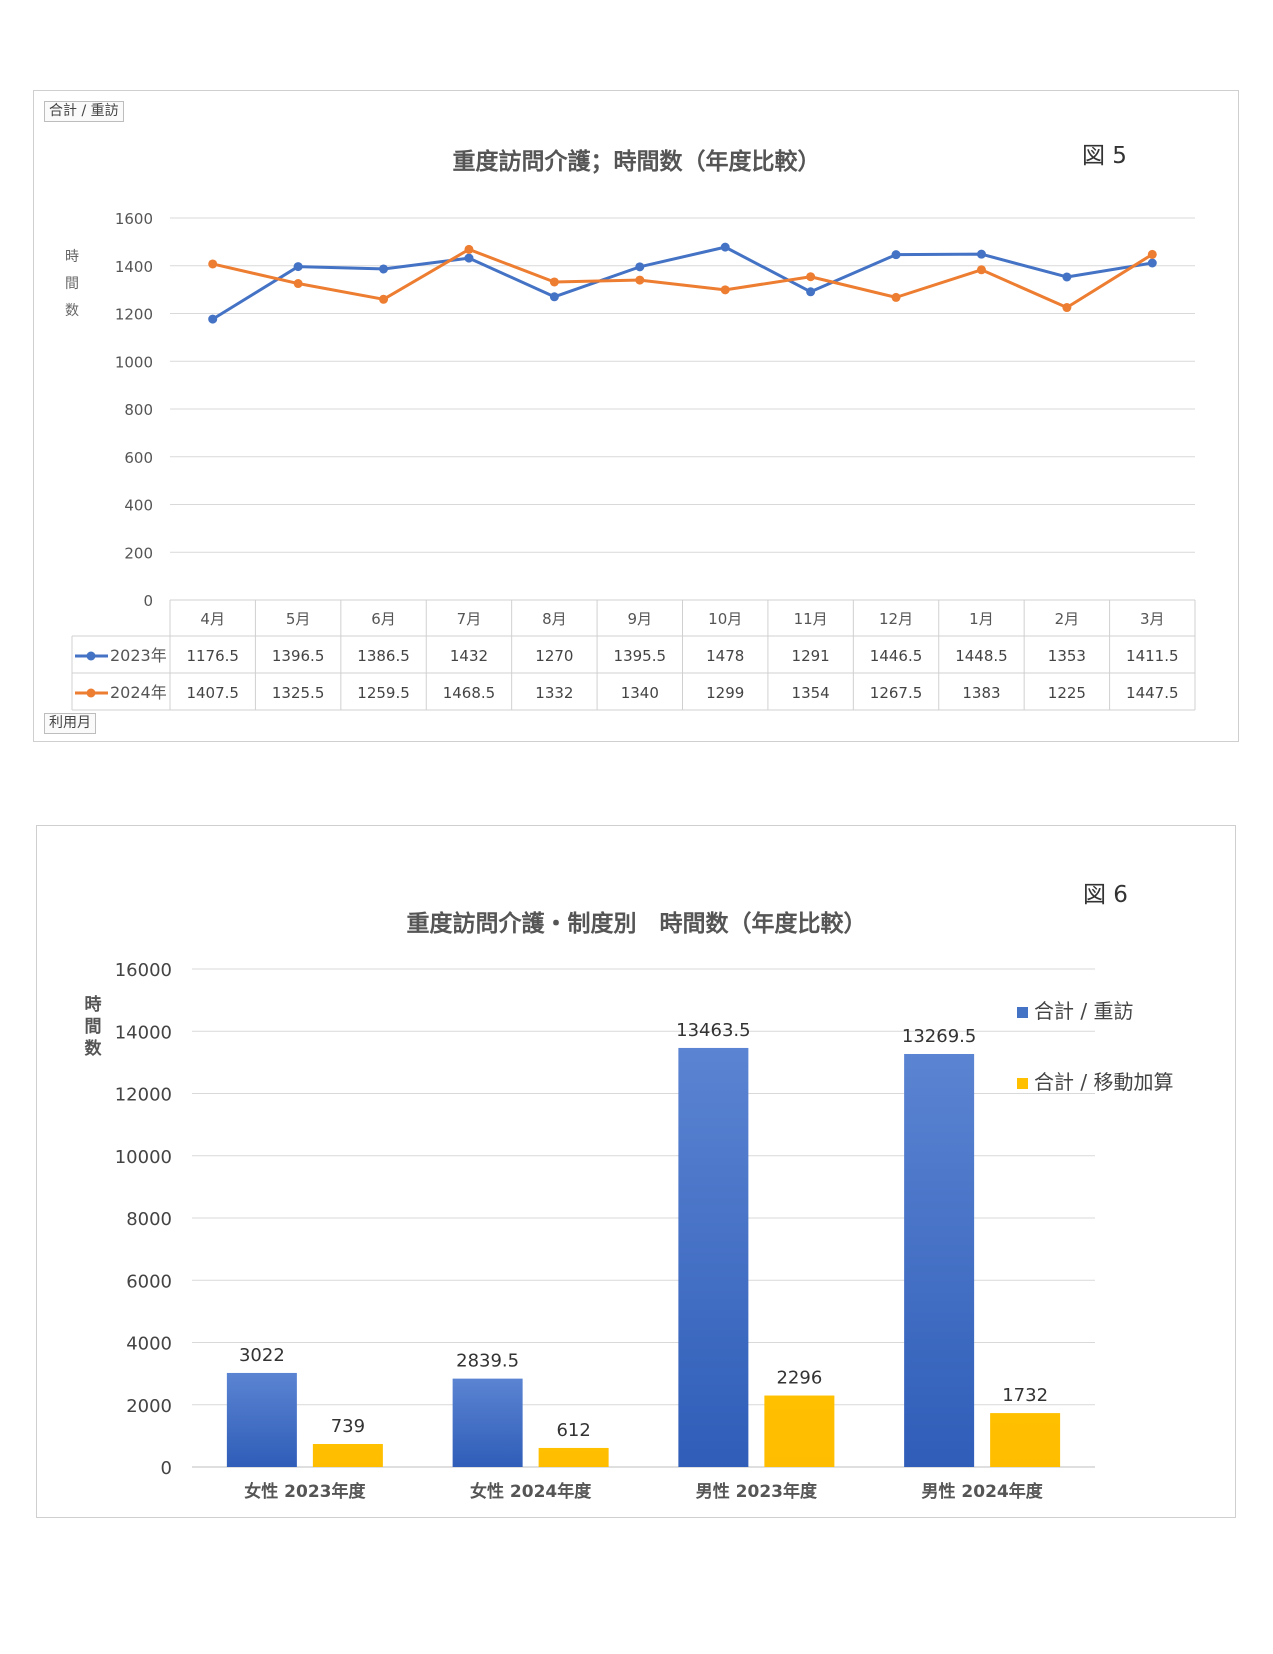 The height and width of the screenshot is (1654, 1273). Describe the element at coordinates (1104, 156) in the screenshot. I see `figure-label: 図 5` at that location.